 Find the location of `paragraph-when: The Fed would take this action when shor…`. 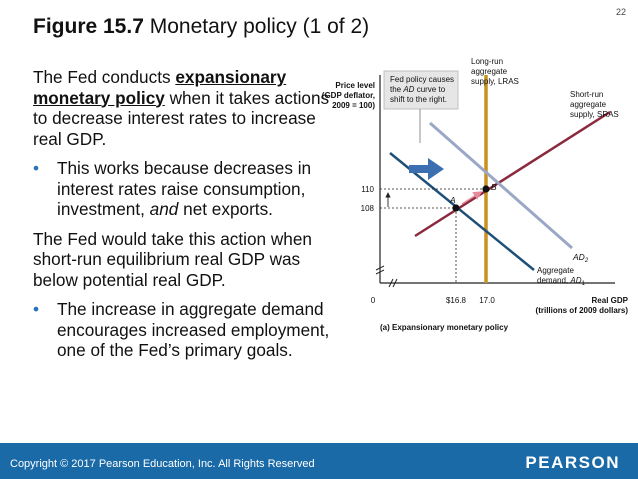

paragraph-when: The Fed would take this action when shor… is located at coordinates (172, 259).